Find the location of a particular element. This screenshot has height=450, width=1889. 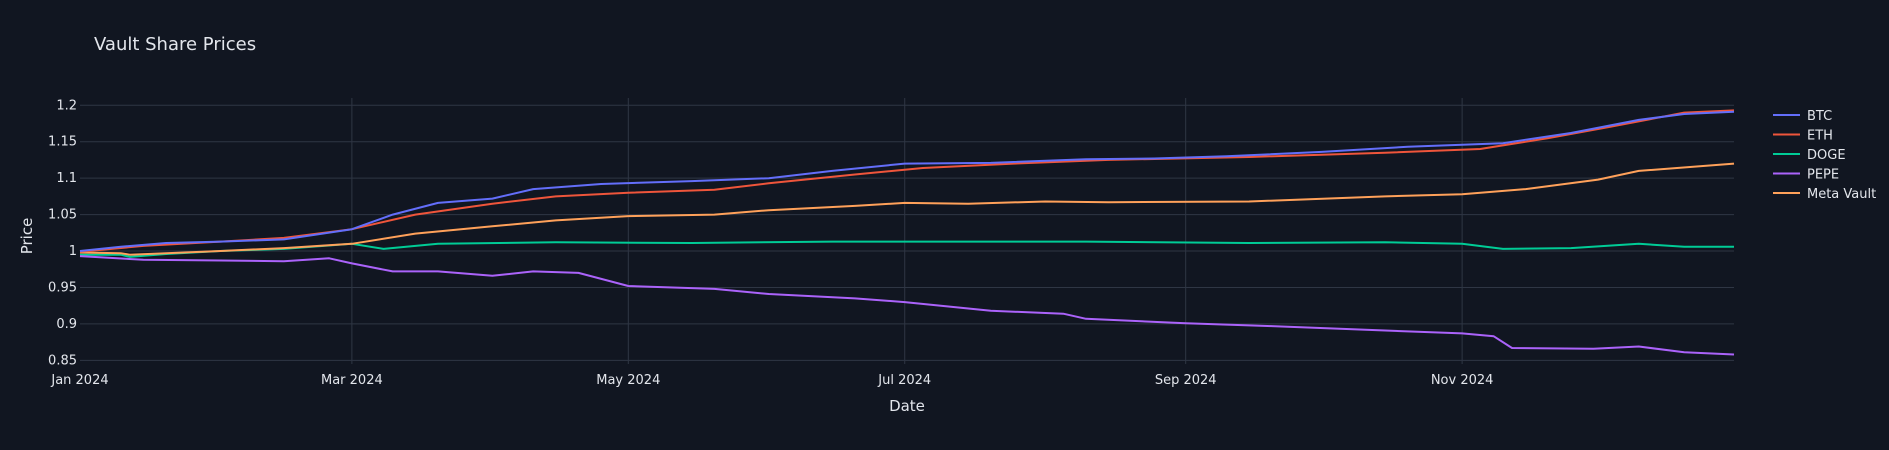

x-tick-label: Nov 2024 is located at coordinates (1462, 380).